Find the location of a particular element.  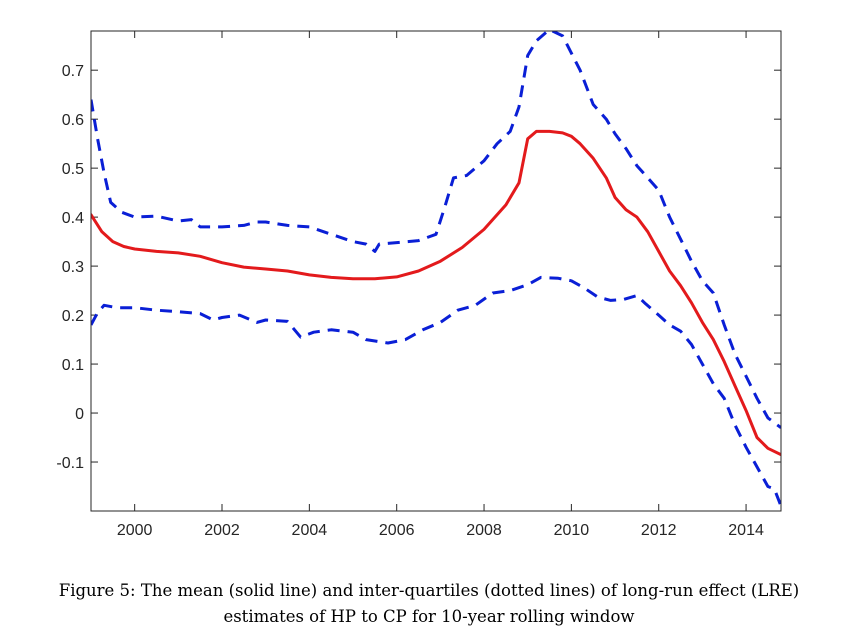

x-tick-label: 2010 is located at coordinates (572, 530).